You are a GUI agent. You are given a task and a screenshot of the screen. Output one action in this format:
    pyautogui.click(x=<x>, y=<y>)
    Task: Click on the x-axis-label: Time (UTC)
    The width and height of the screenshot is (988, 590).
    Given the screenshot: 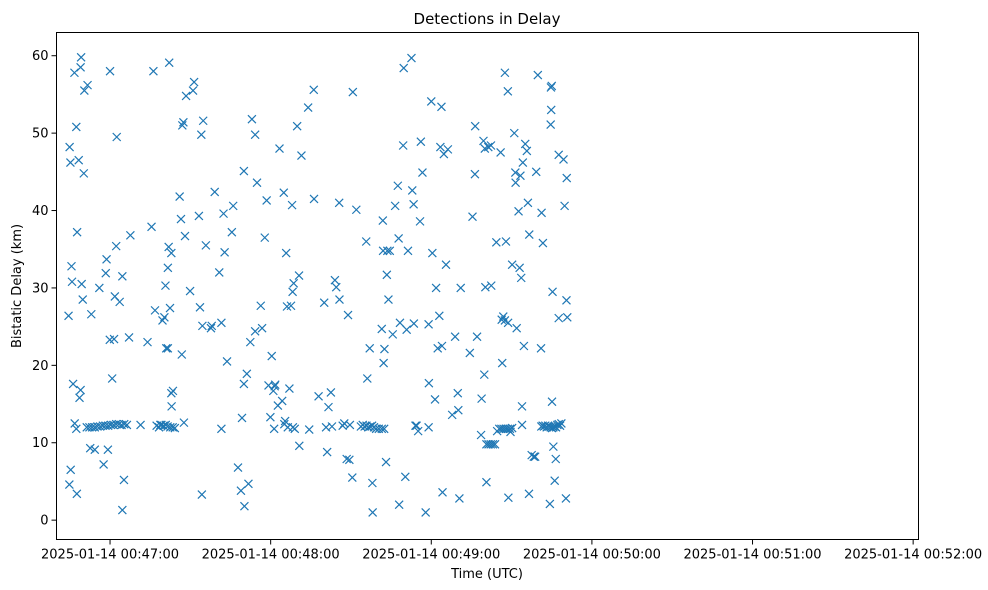 What is the action you would take?
    pyautogui.click(x=486, y=574)
    